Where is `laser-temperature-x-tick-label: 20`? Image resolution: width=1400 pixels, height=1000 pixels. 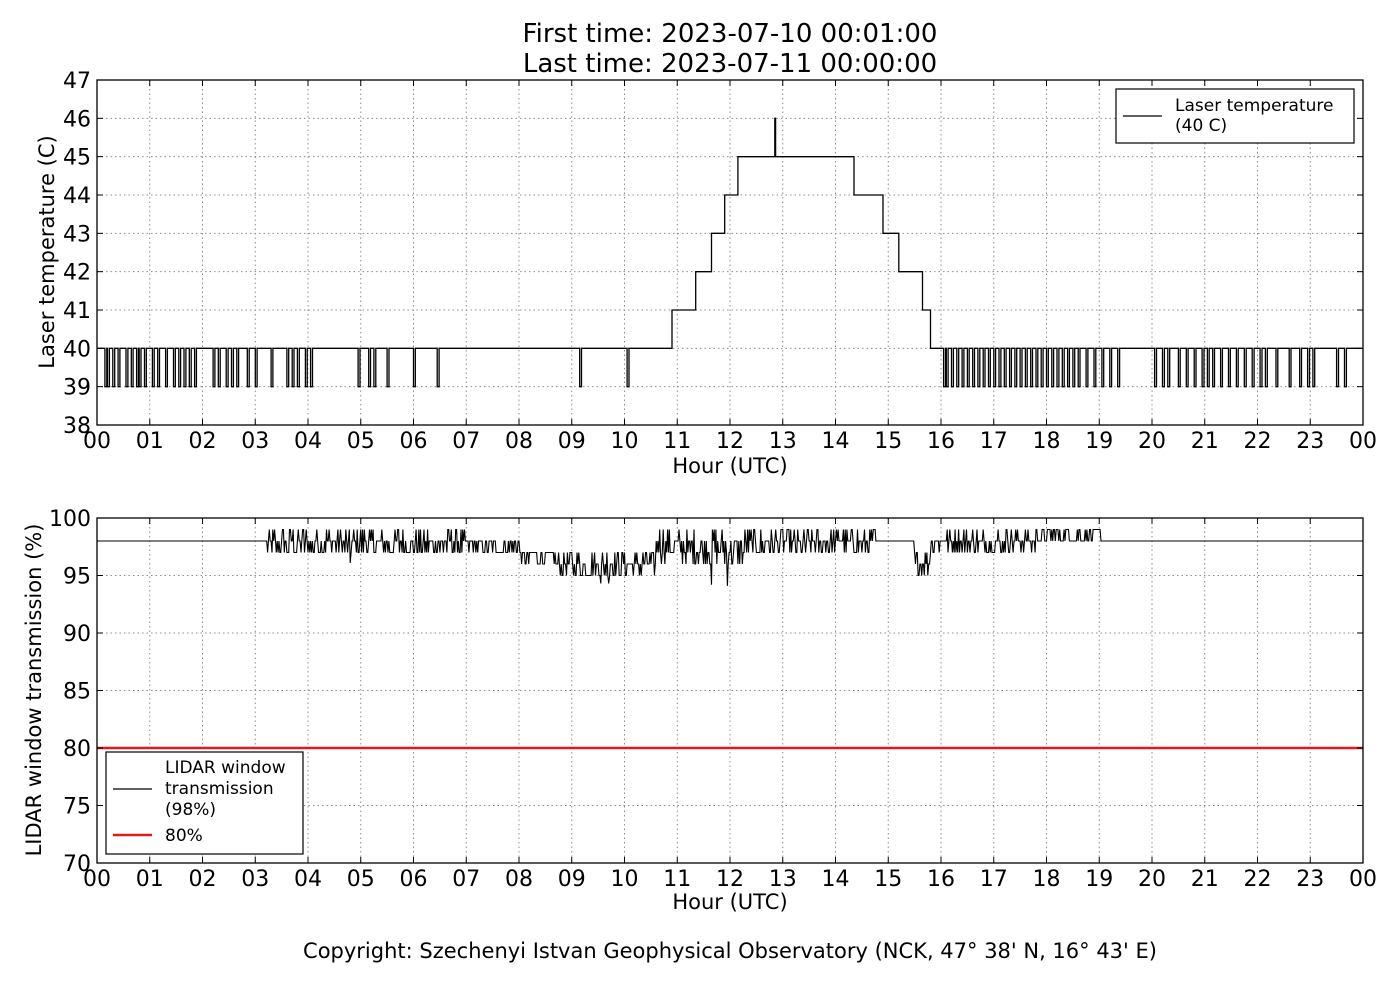 laser-temperature-x-tick-label: 20 is located at coordinates (1152, 441).